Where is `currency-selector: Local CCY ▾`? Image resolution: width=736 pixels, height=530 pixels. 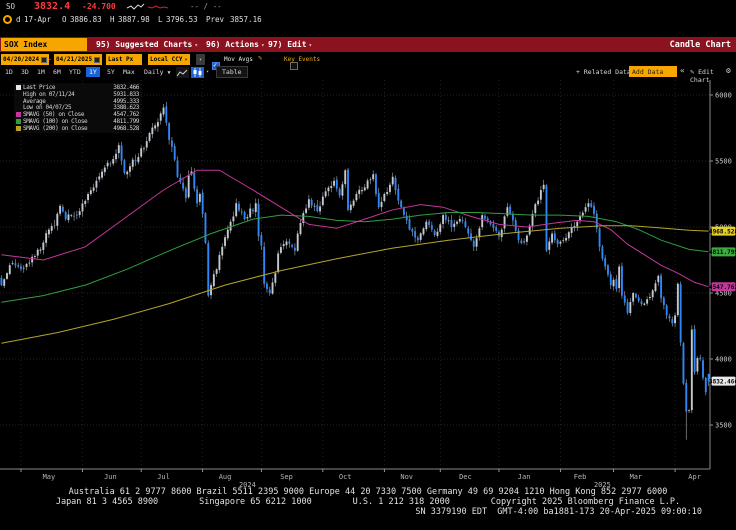
currency-selector: Local CCY ▾ is located at coordinates (169, 59).